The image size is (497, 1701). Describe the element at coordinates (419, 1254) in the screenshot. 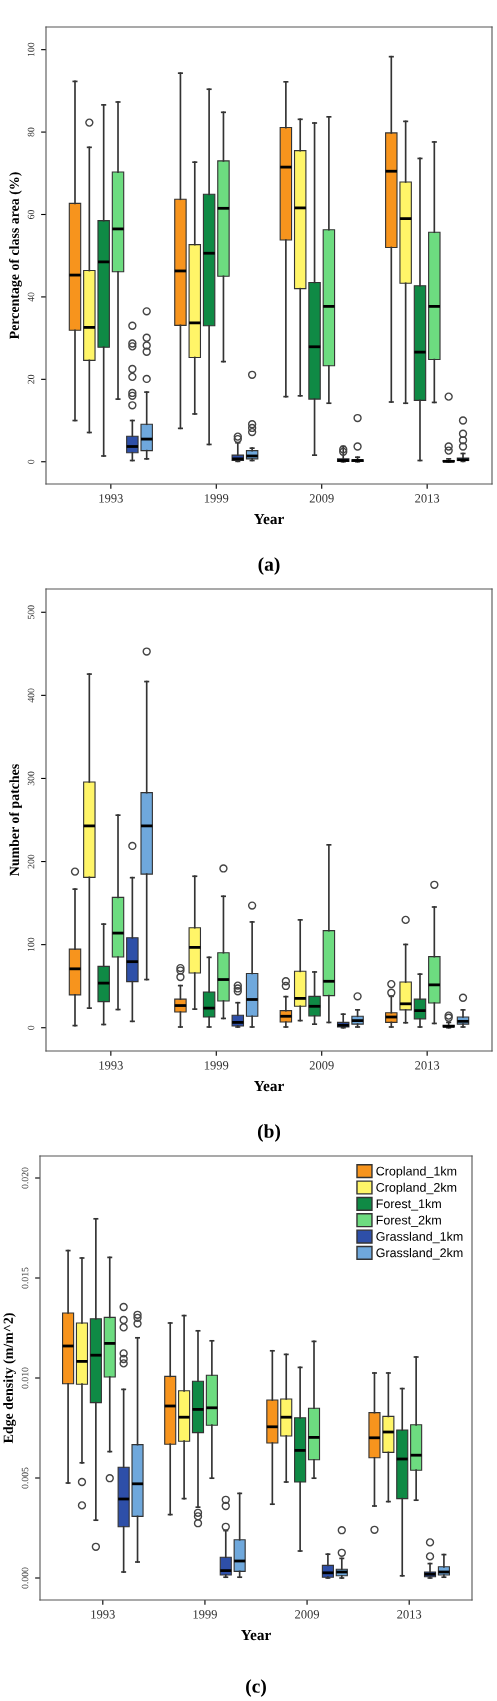

I see `legend-label: Grassland_2km` at that location.